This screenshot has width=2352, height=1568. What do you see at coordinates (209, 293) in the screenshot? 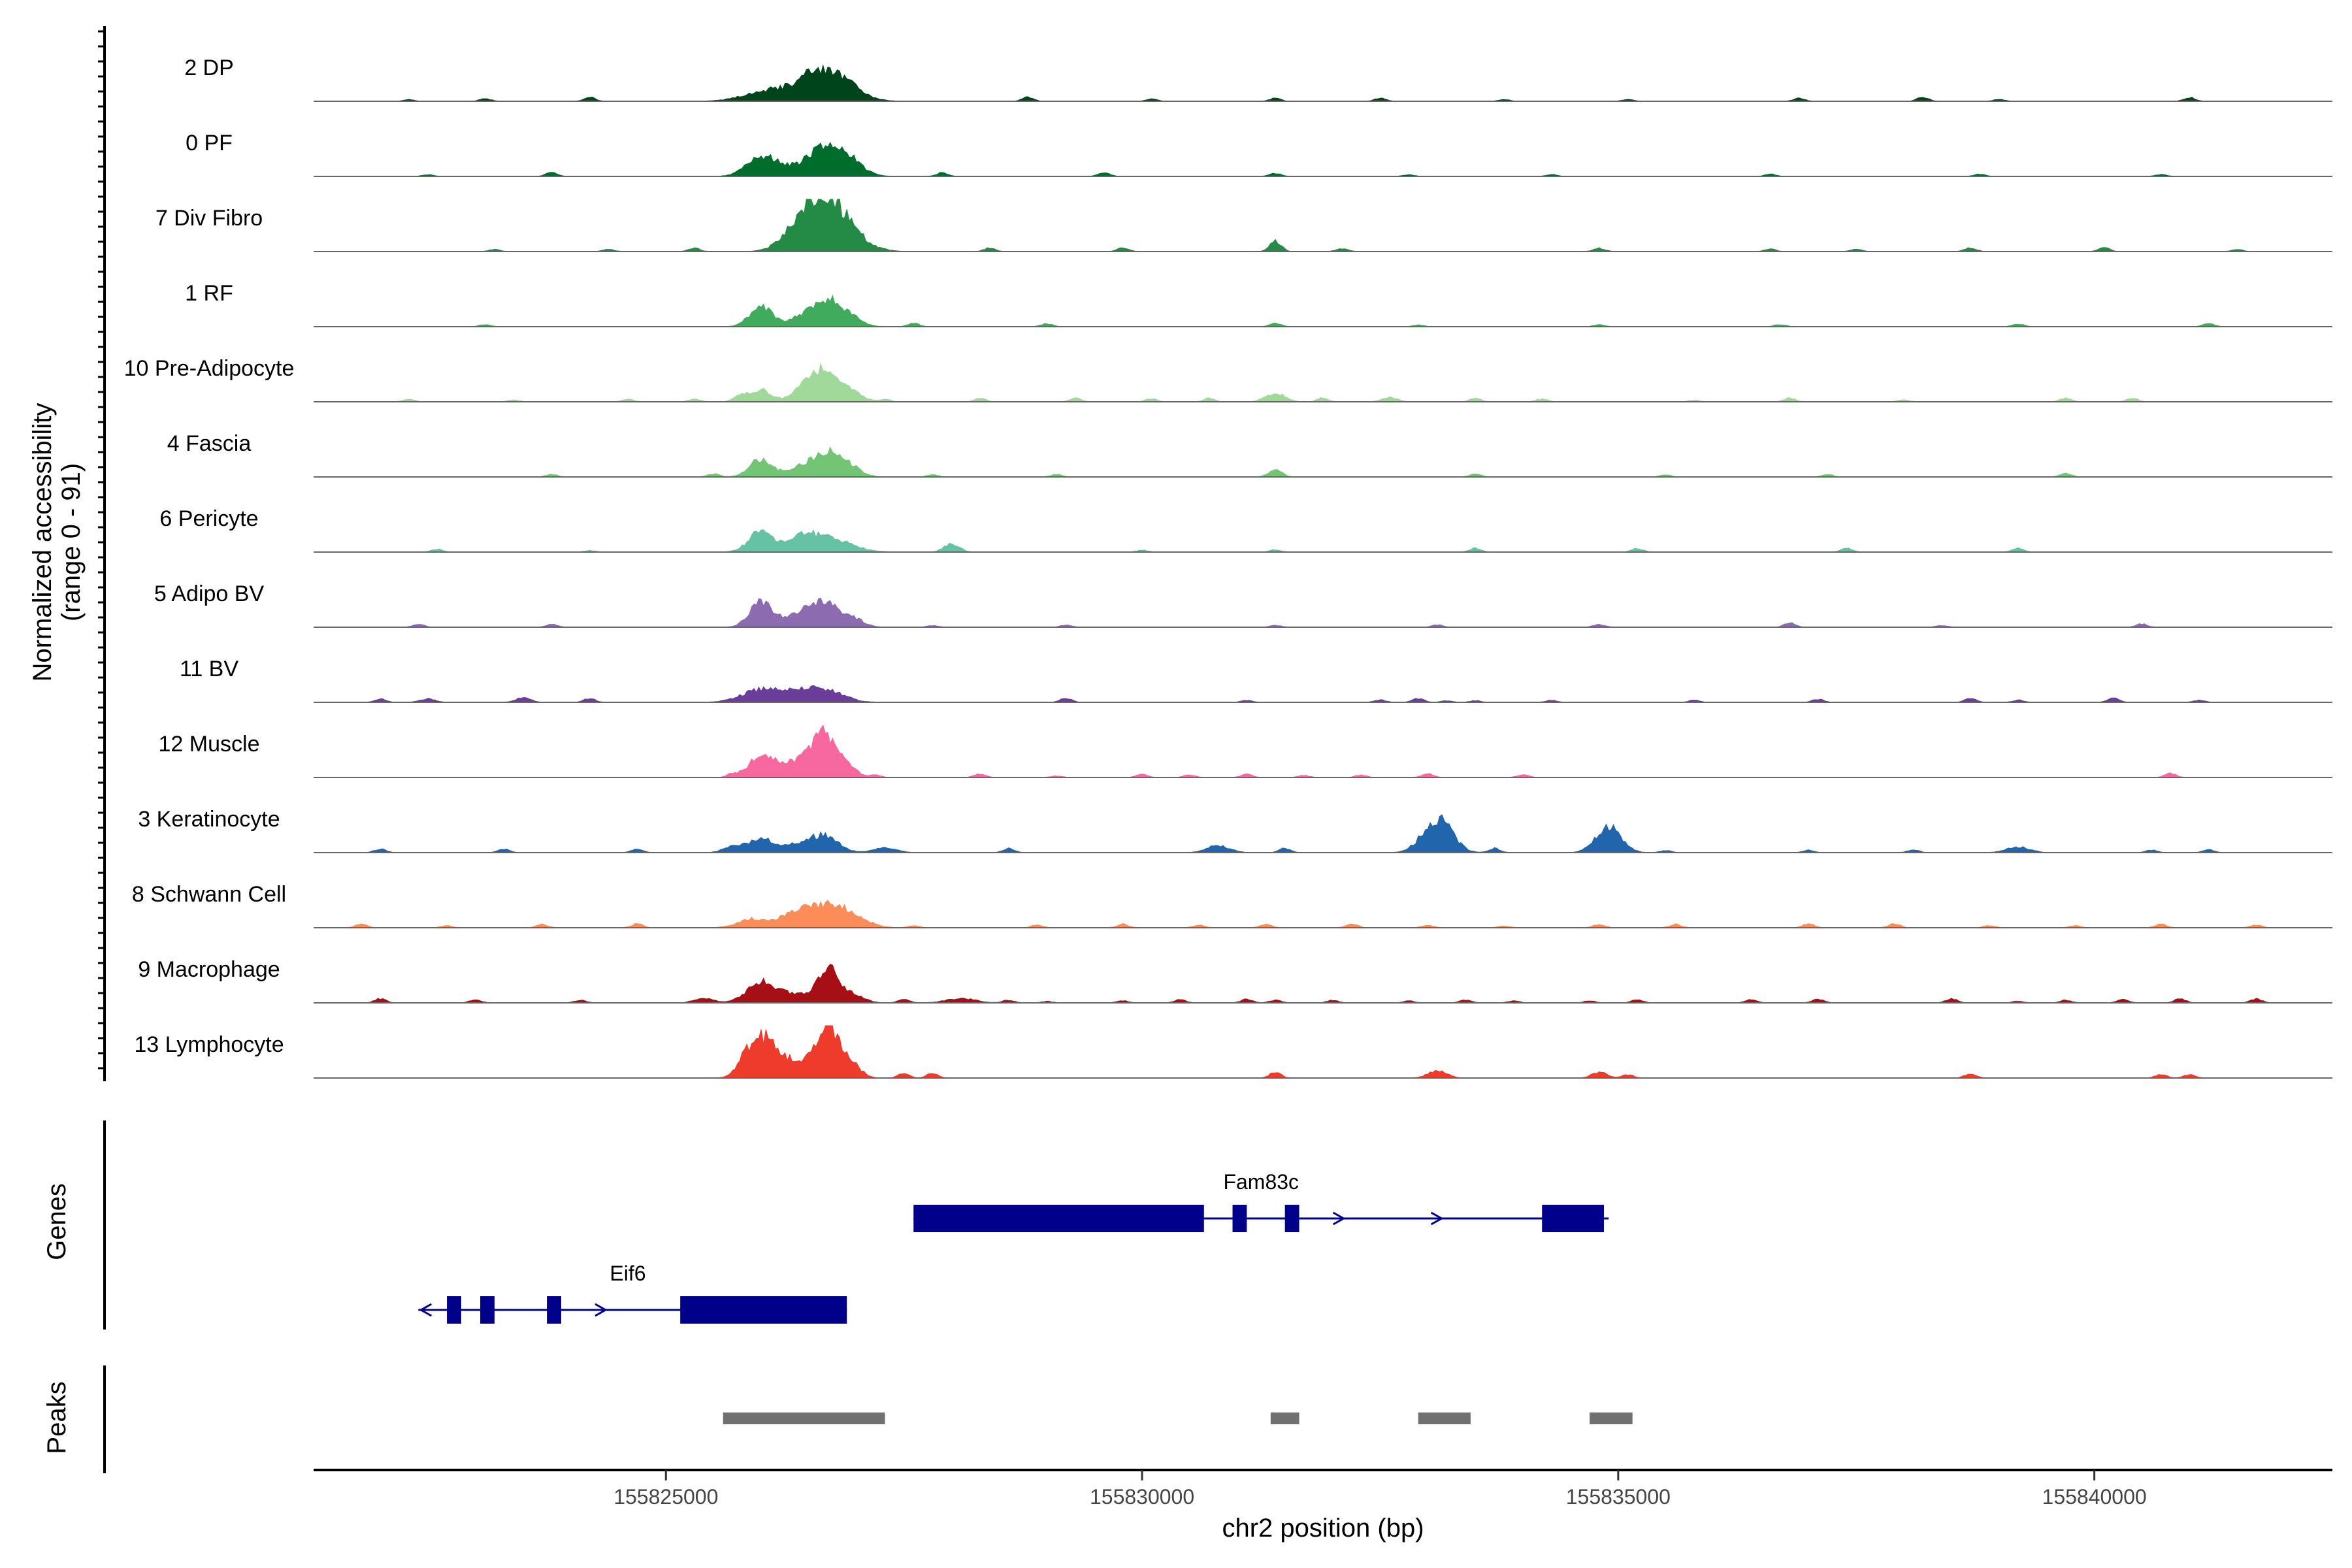
I see `track-label: 1 RF` at bounding box center [209, 293].